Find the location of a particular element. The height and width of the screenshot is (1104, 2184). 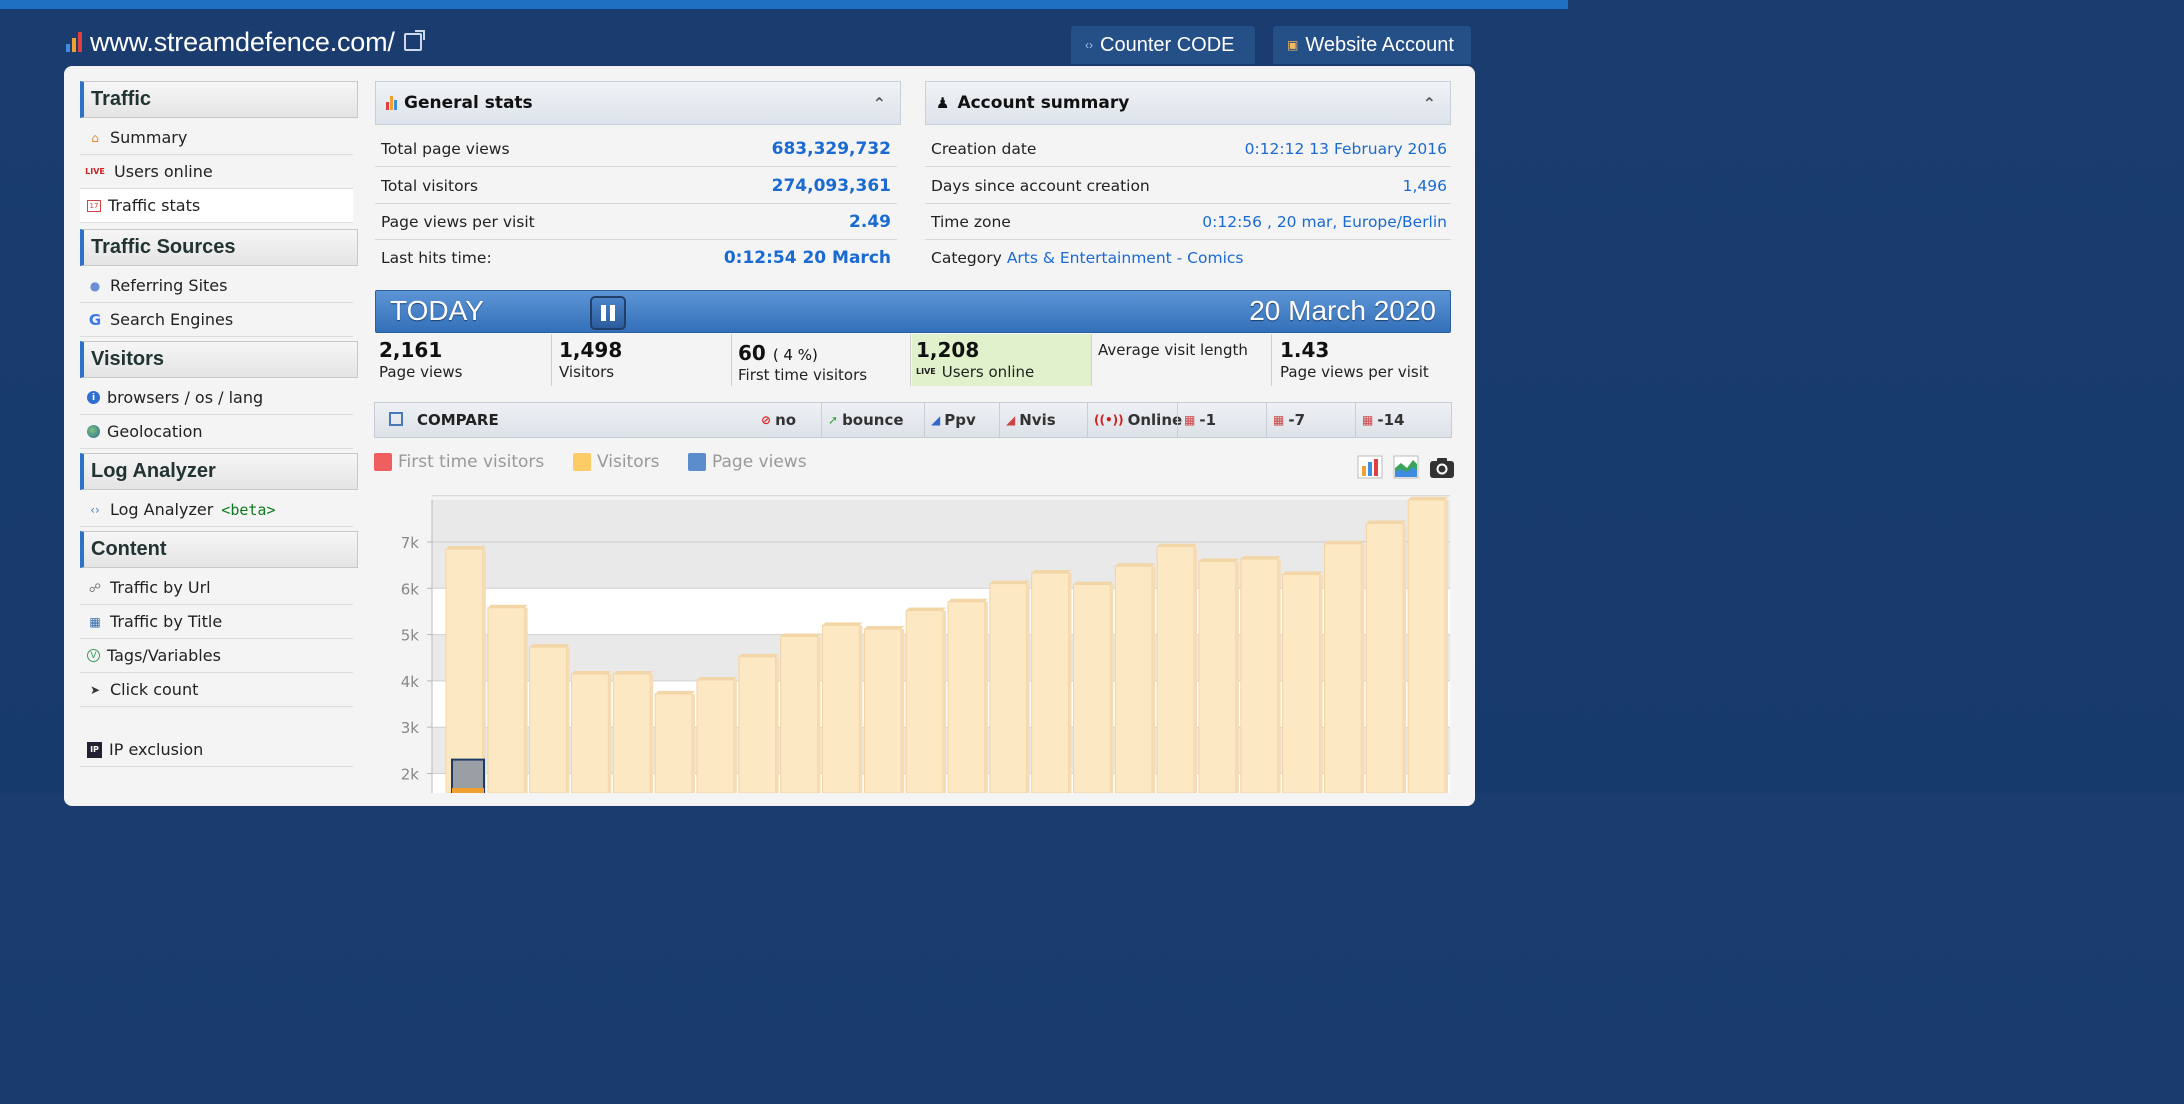

globe-icon: ● is located at coordinates (95, 285).